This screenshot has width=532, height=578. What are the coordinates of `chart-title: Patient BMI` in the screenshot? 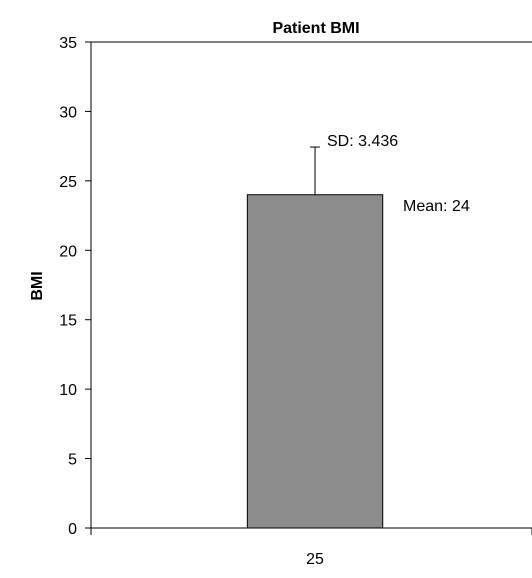 It's located at (315, 28).